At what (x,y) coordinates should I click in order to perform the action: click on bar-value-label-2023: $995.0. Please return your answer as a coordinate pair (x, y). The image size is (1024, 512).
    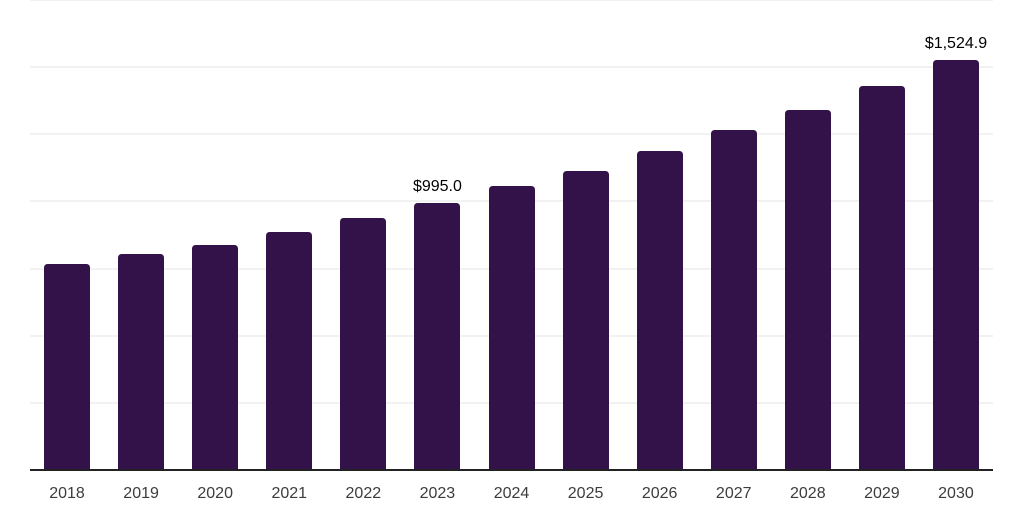
    Looking at the image, I should click on (437, 186).